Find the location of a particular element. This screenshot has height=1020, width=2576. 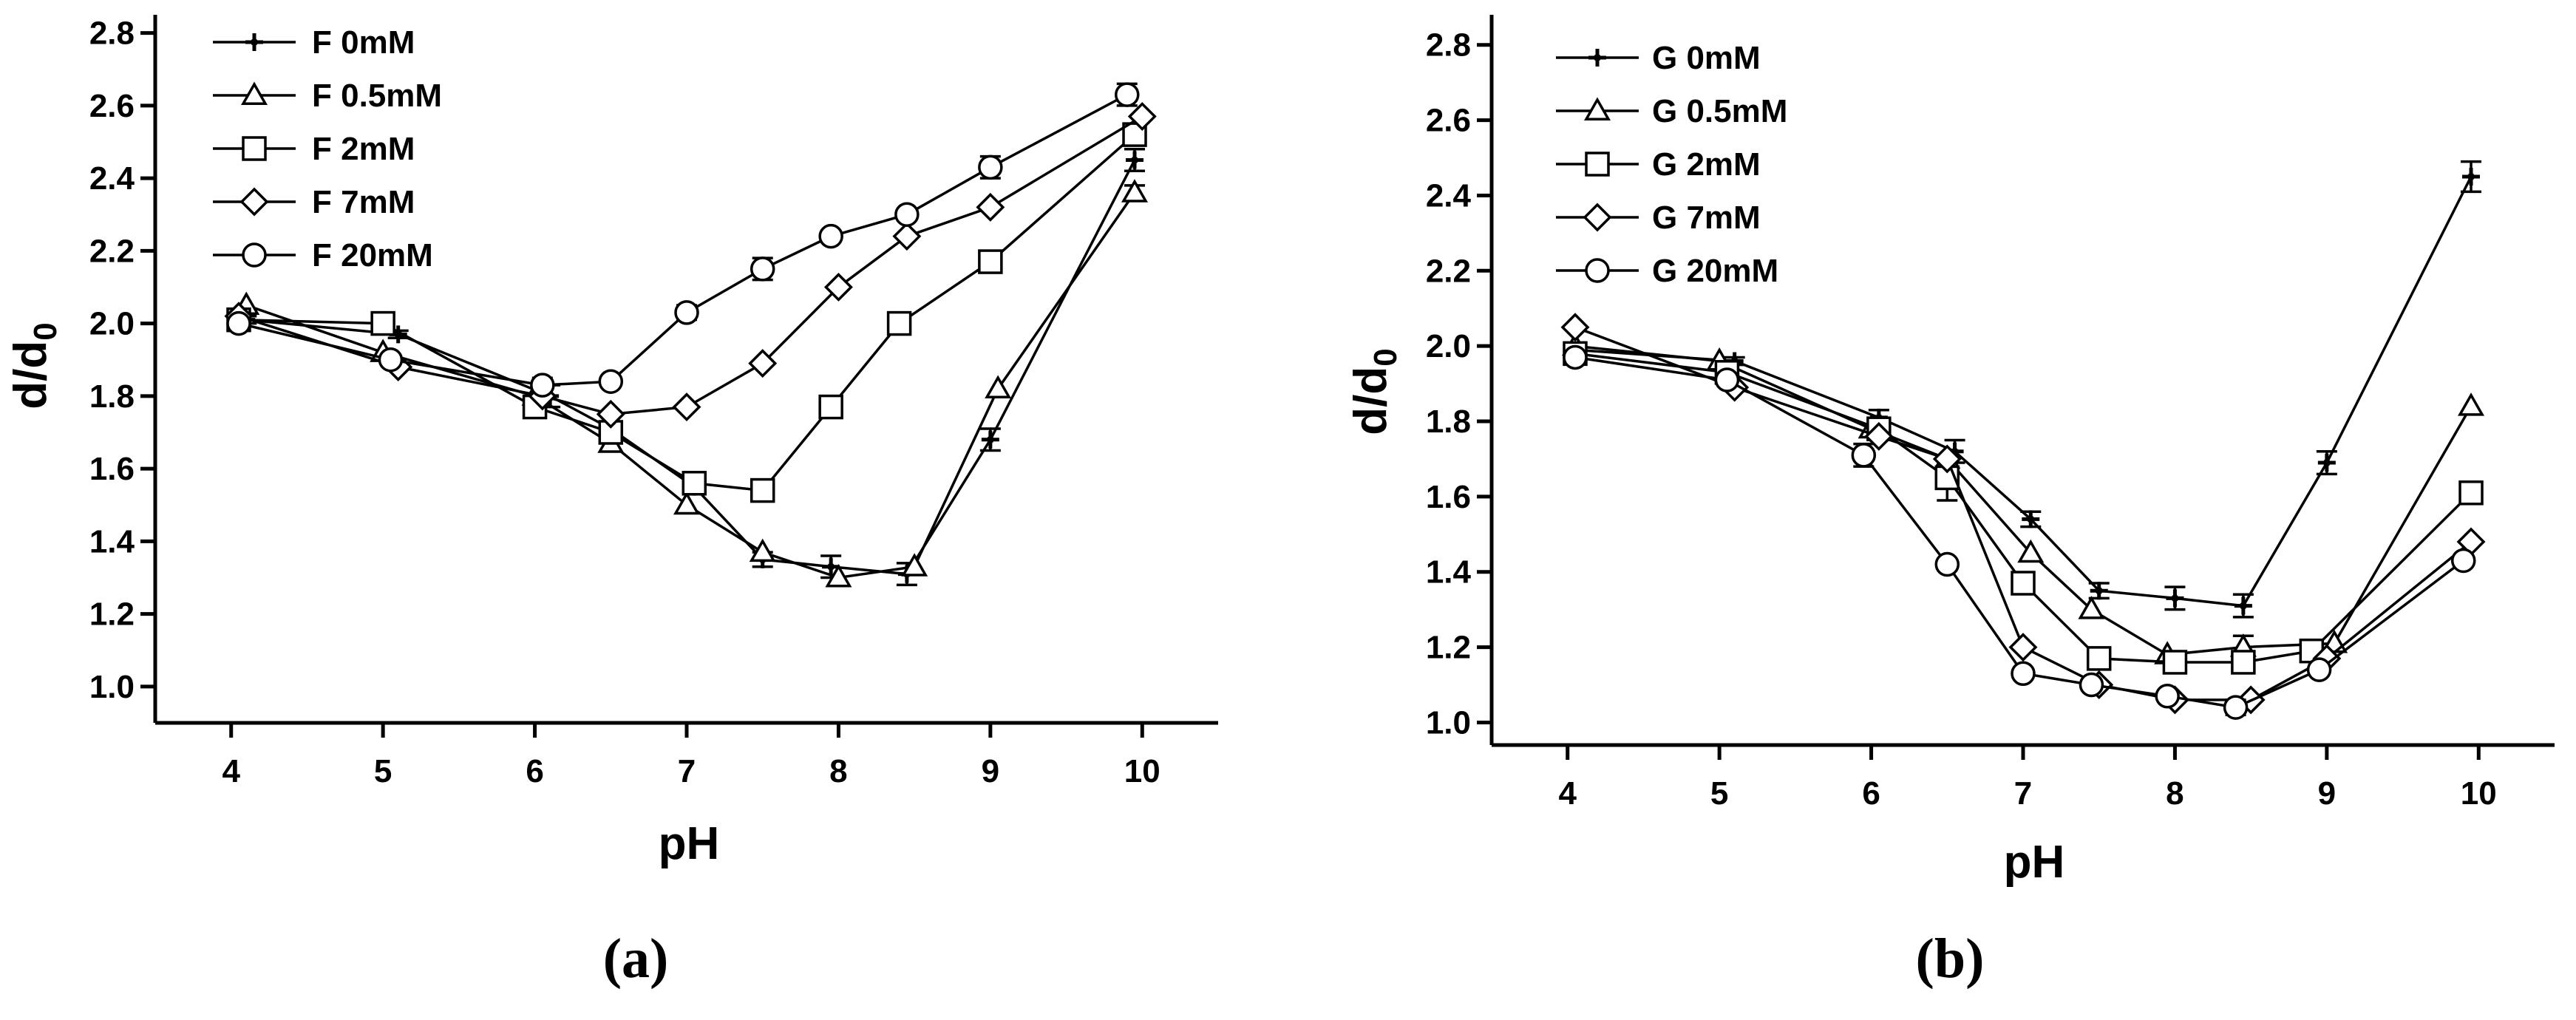

legend-item: G 20mM is located at coordinates (1667, 271).